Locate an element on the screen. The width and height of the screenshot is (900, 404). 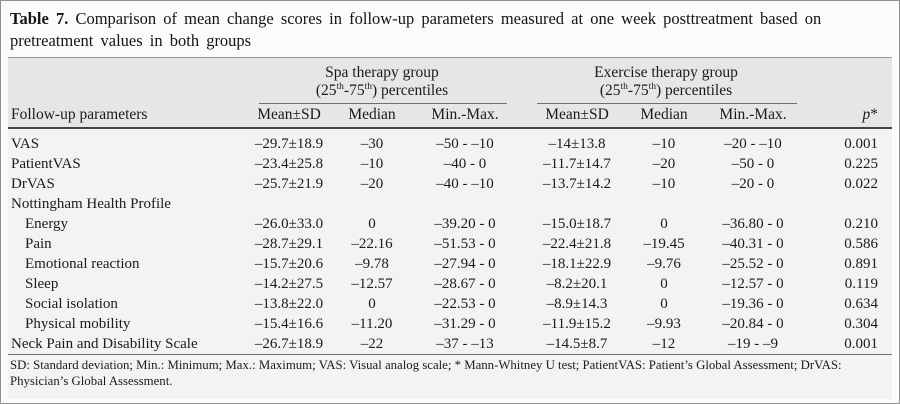
column-header-ex-median: Median is located at coordinates (664, 114).